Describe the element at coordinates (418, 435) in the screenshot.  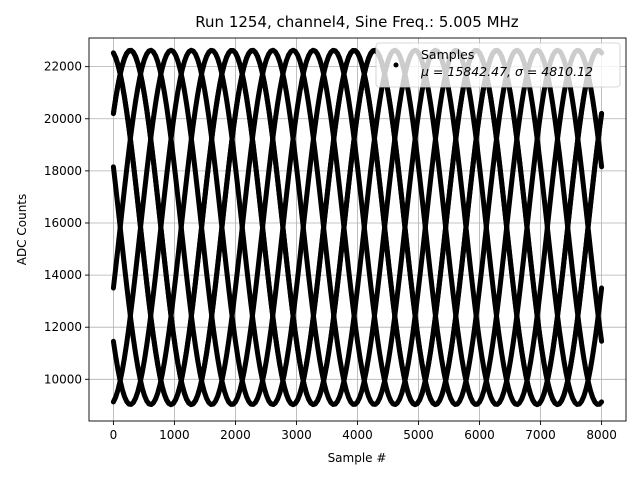
I see `x-tick-label: 5000` at that location.